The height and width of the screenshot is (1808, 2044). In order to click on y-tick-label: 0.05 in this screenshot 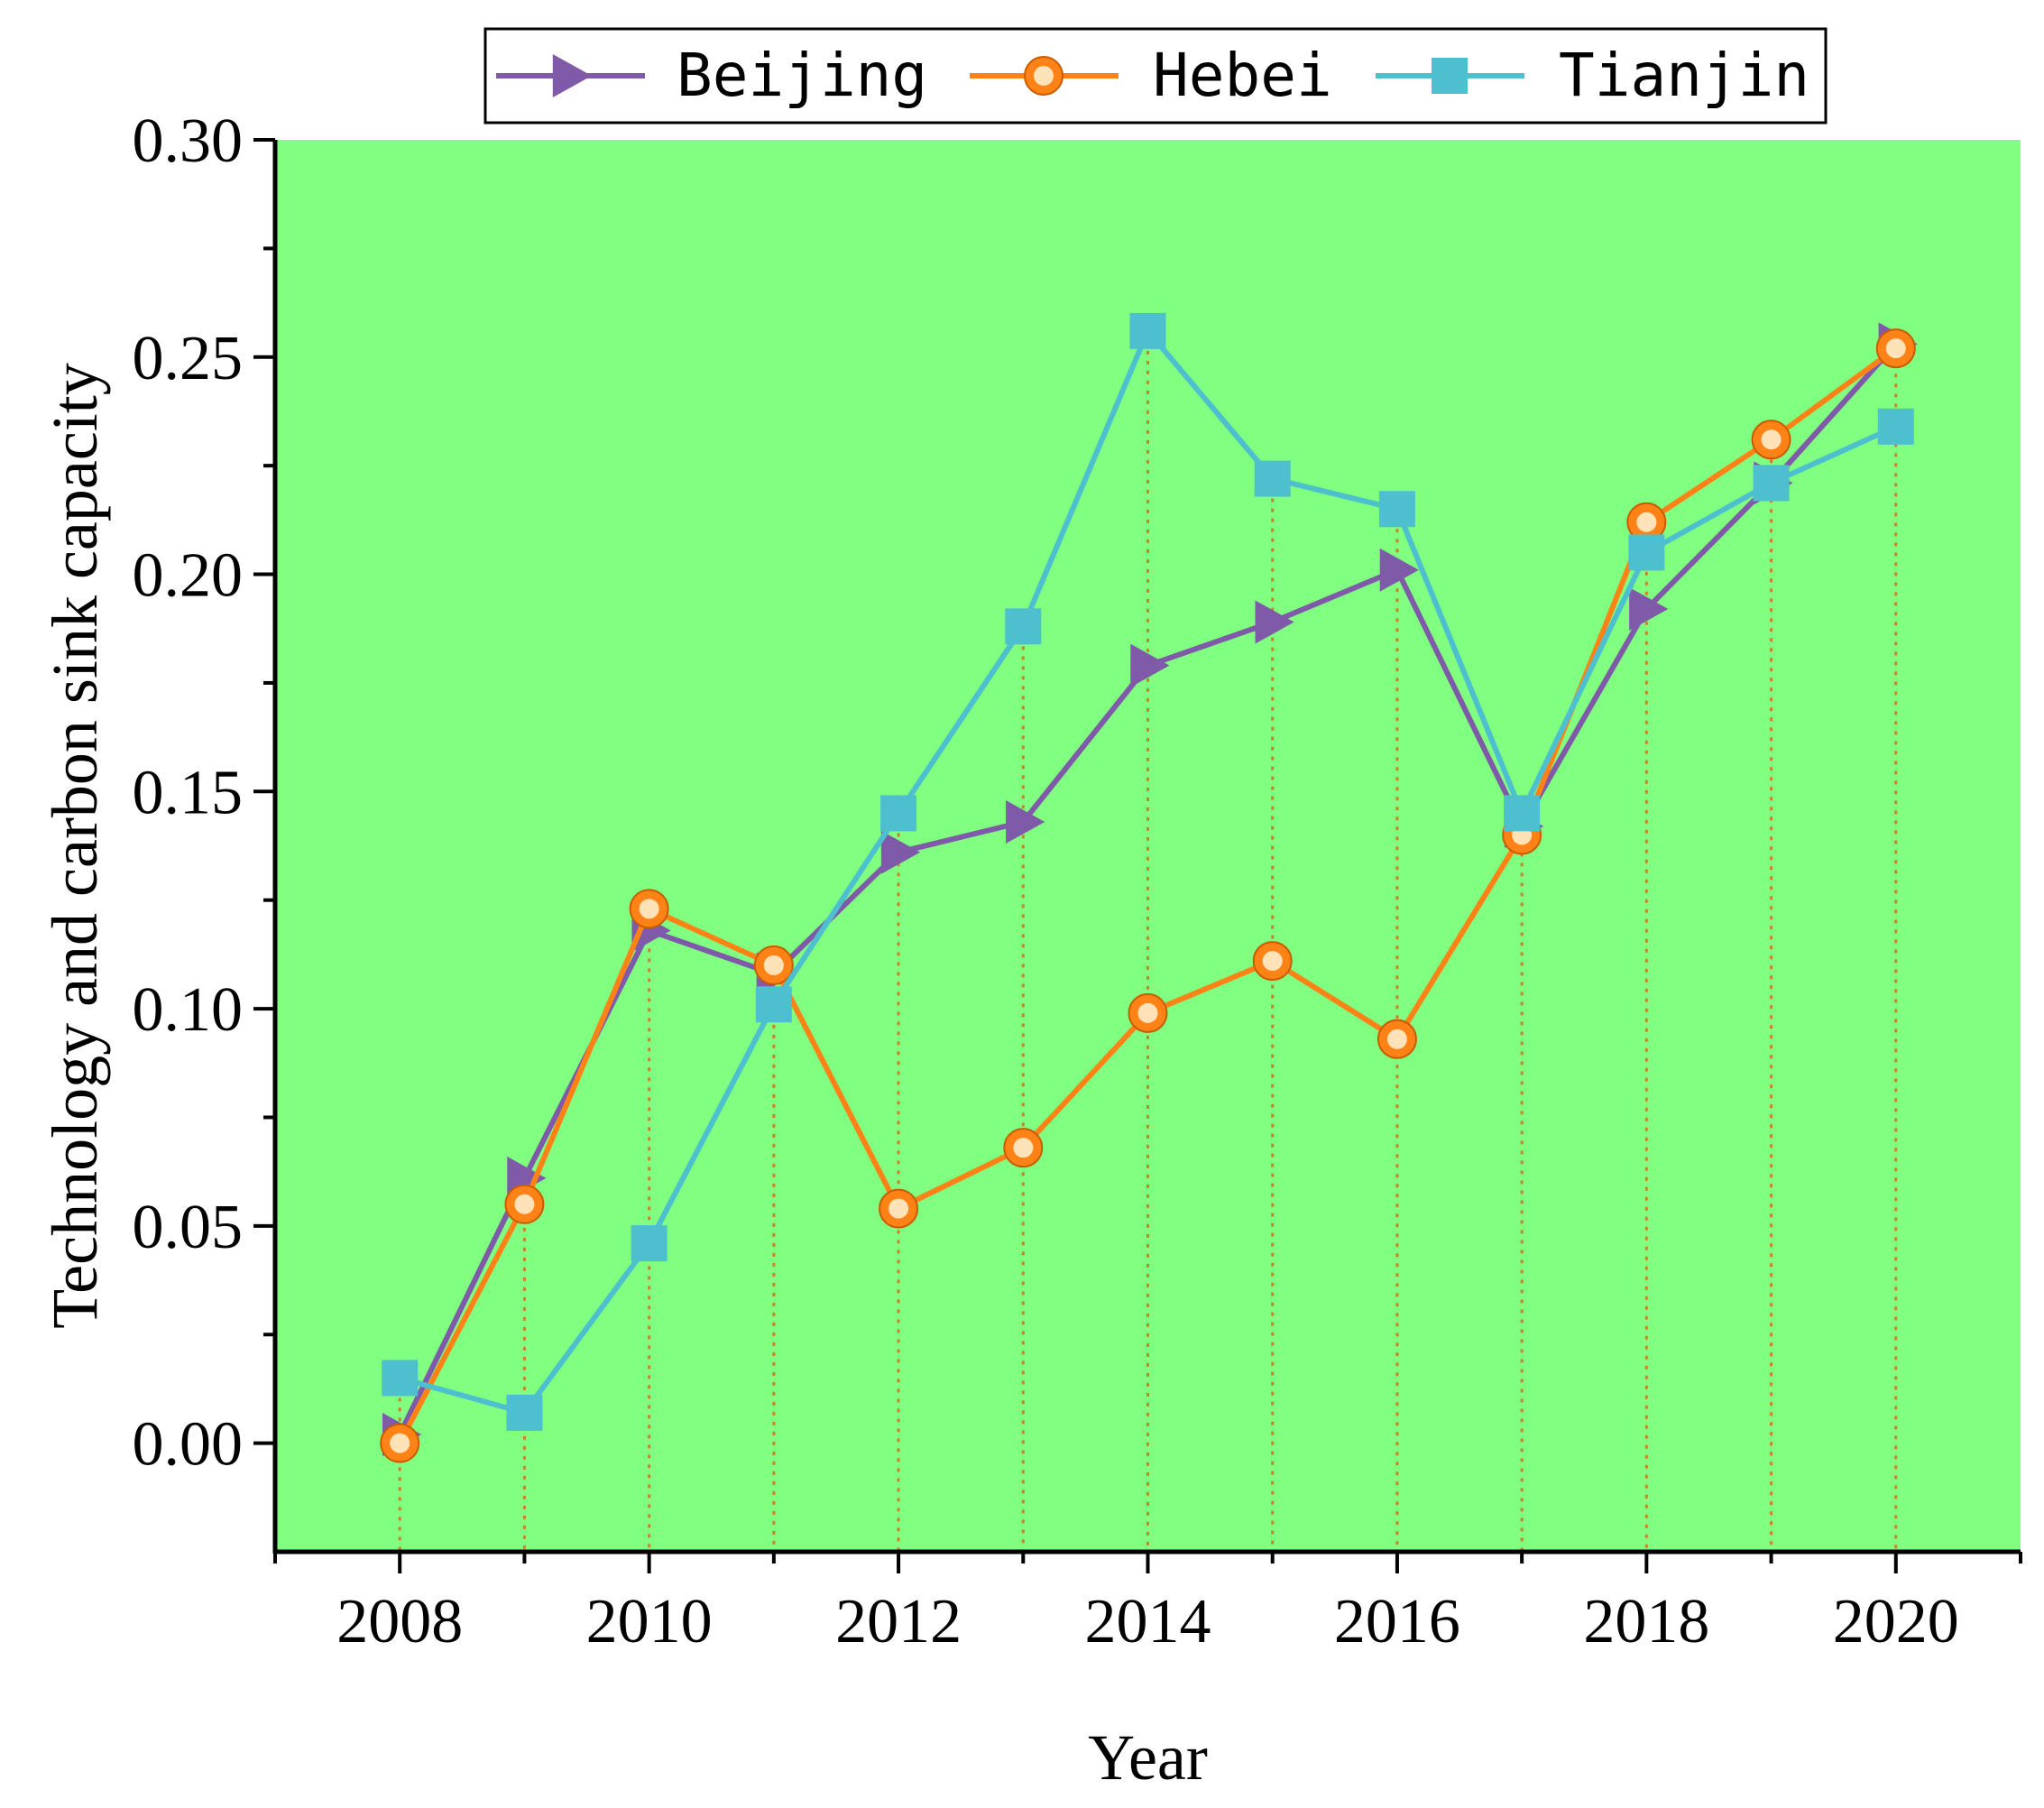, I will do `click(188, 1227)`.